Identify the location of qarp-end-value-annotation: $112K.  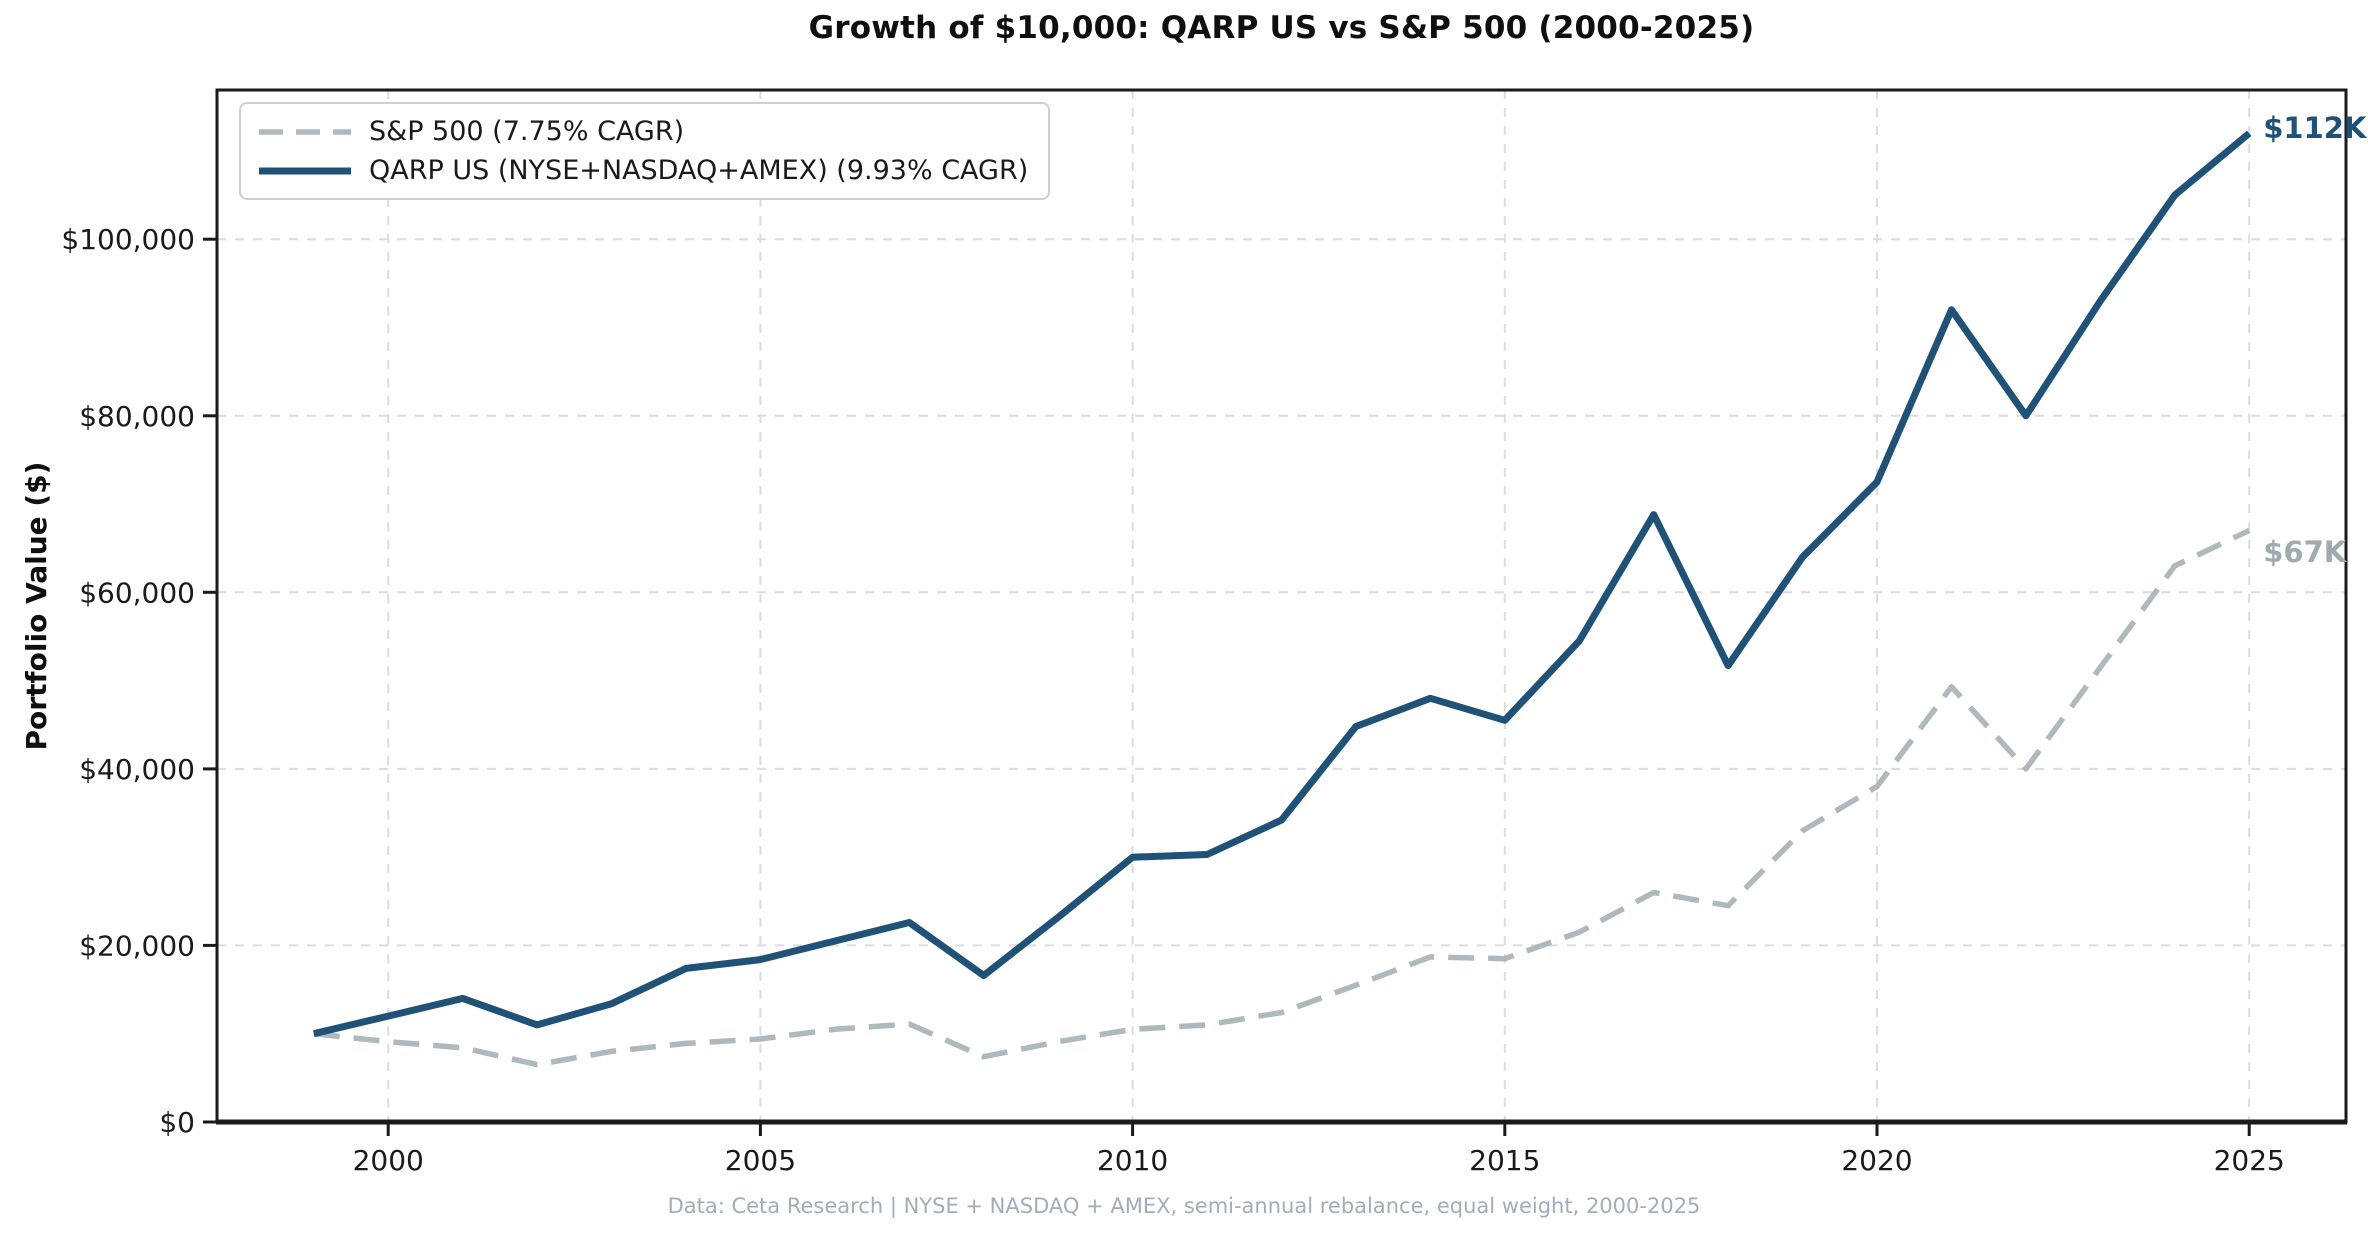
(2315, 128).